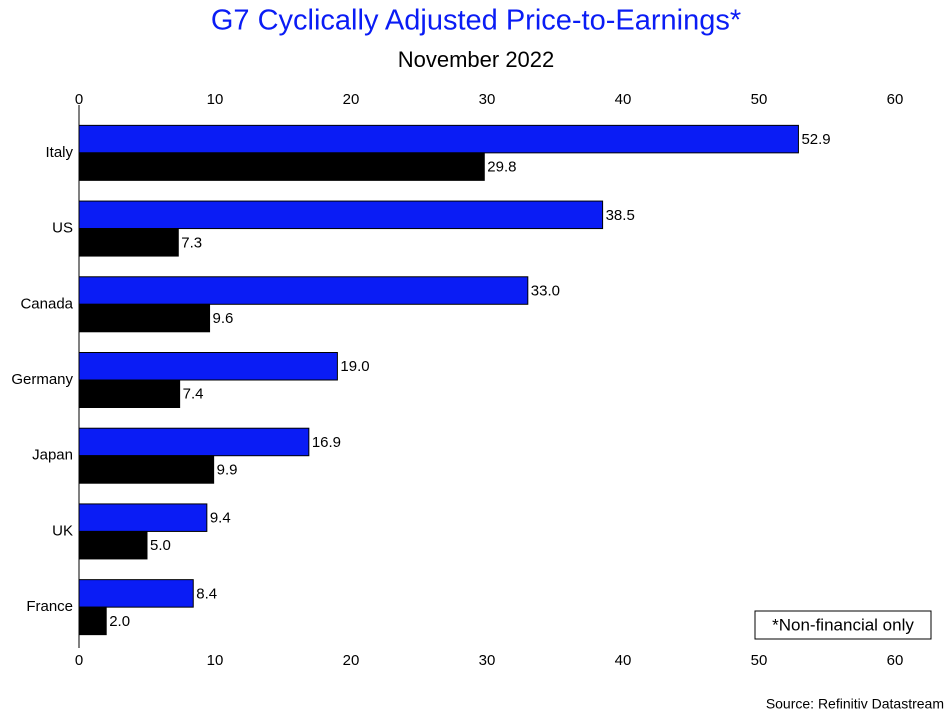  What do you see at coordinates (191, 242) in the screenshot?
I see `value-label: 7.3` at bounding box center [191, 242].